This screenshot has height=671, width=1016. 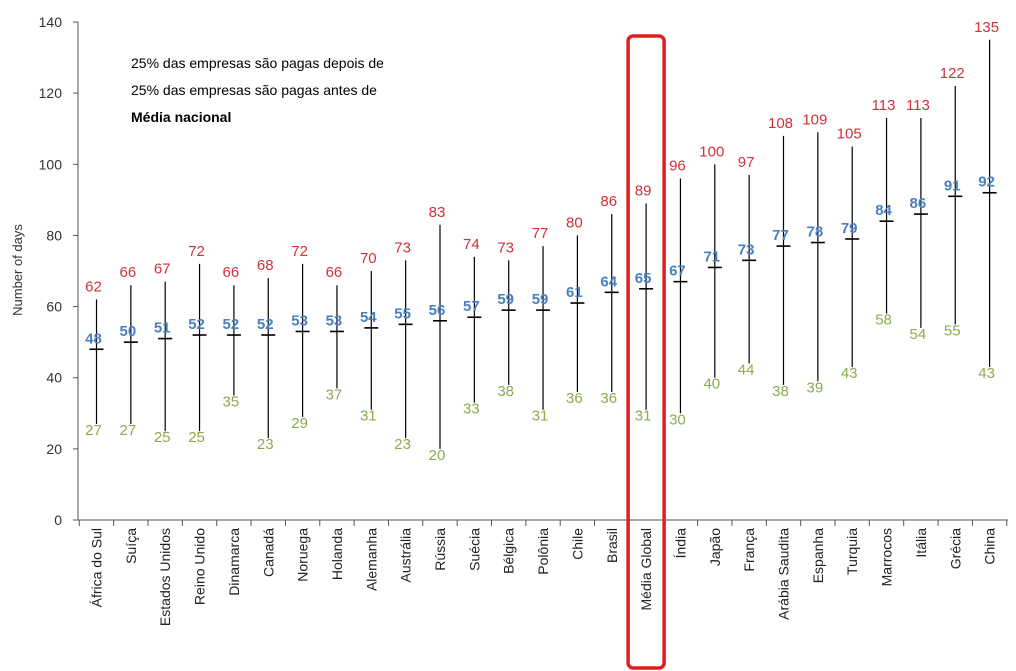 I want to click on x-tick-label: Reino Unido, so click(x=200, y=566).